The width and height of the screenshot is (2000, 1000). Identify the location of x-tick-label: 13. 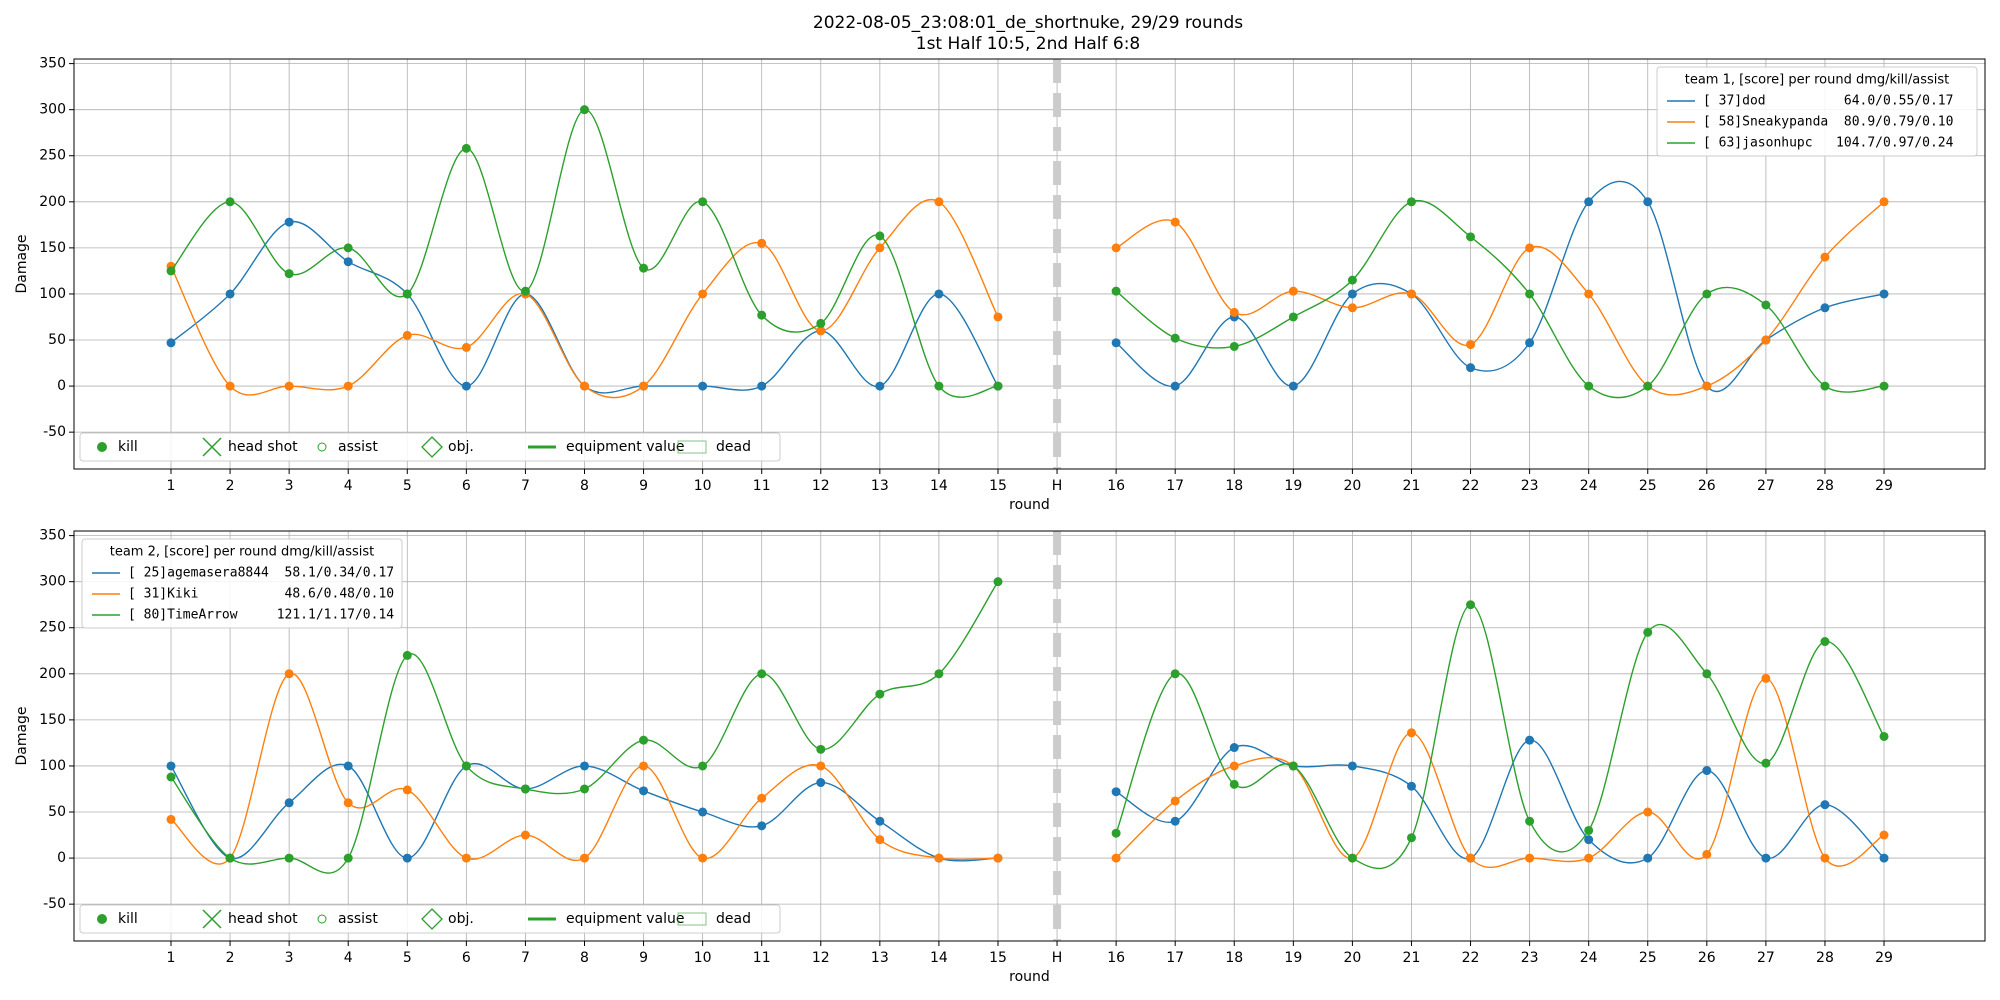
(880, 486).